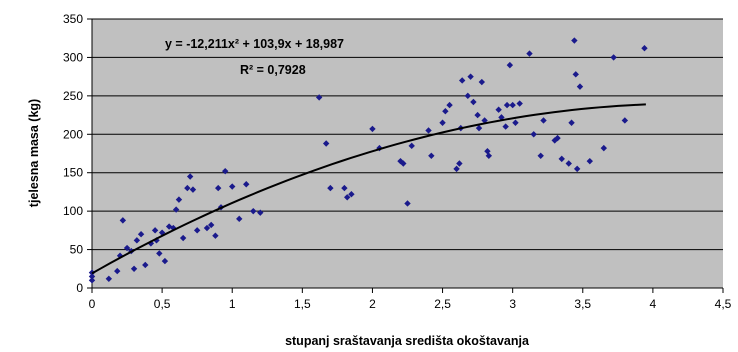 Image resolution: width=738 pixels, height=352 pixels. What do you see at coordinates (232, 304) in the screenshot?
I see `x-tick-label: 1` at bounding box center [232, 304].